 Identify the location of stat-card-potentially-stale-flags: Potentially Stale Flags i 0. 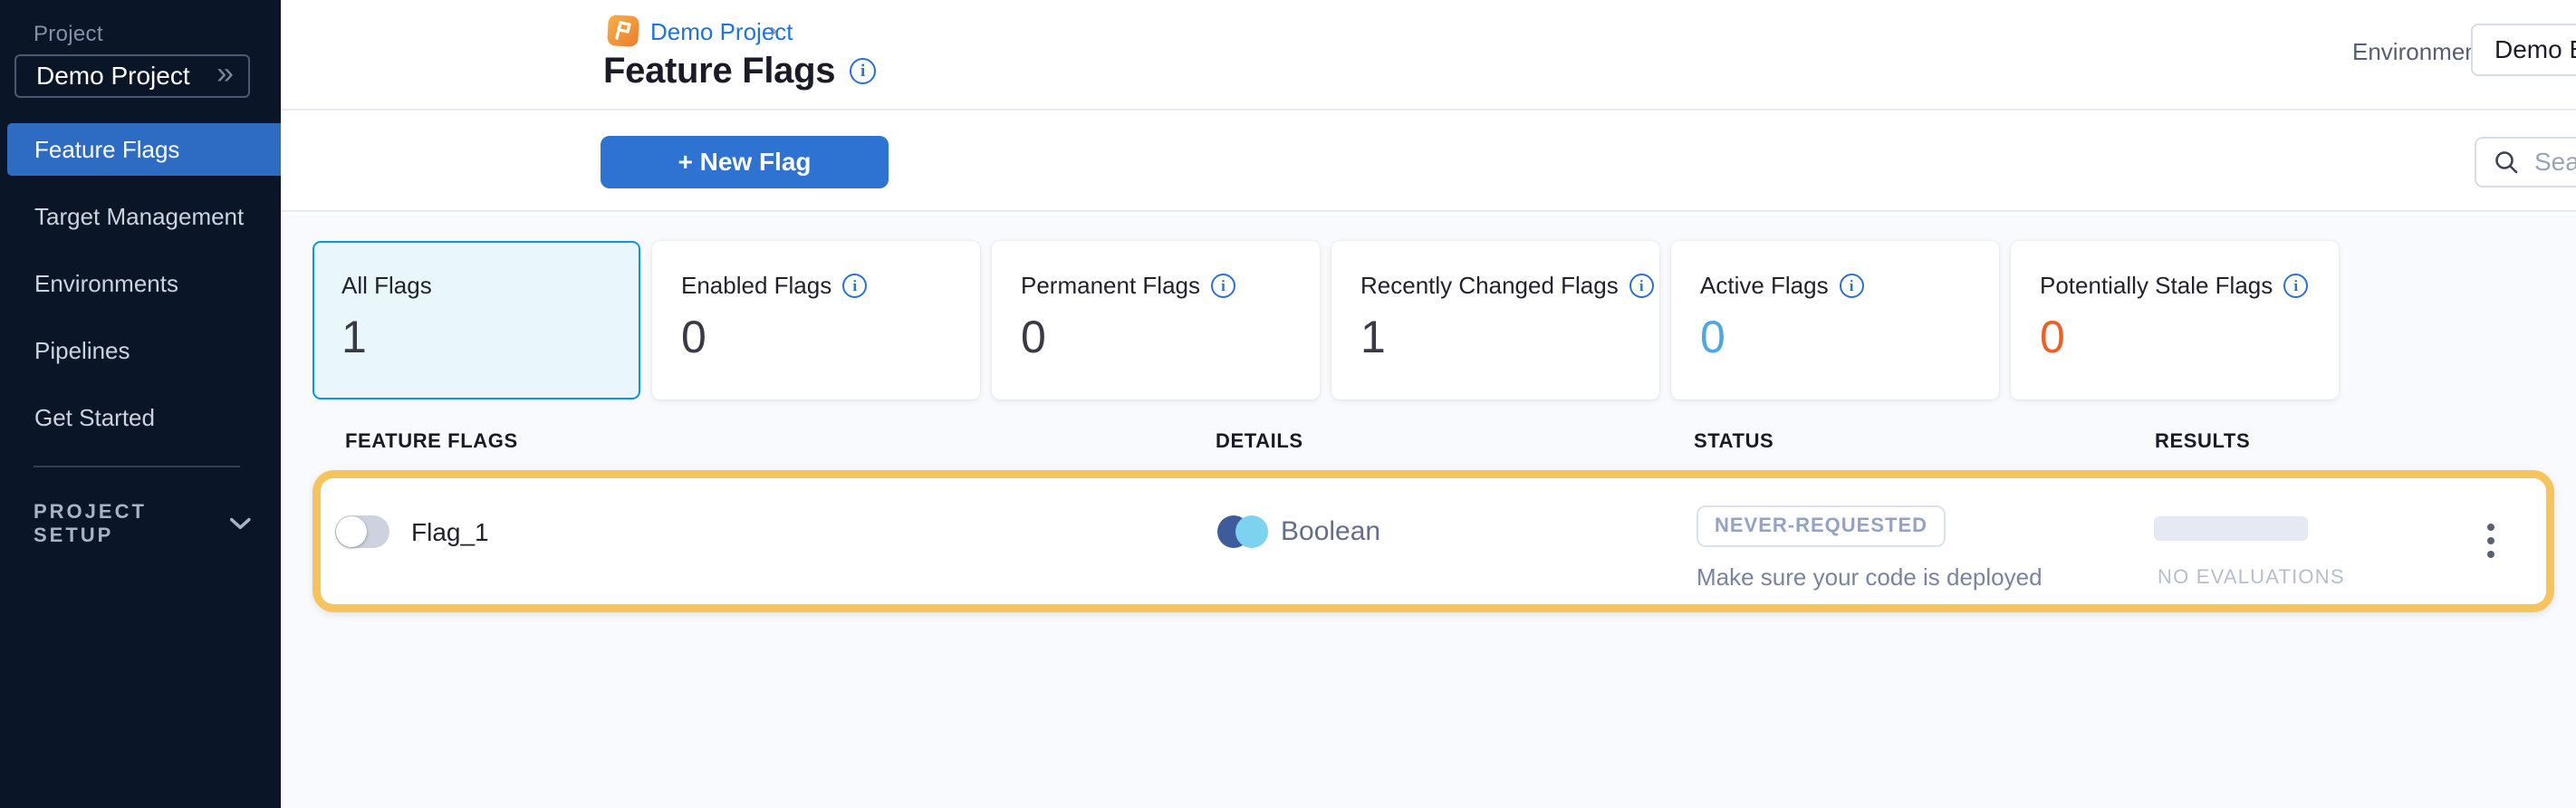
(2175, 320).